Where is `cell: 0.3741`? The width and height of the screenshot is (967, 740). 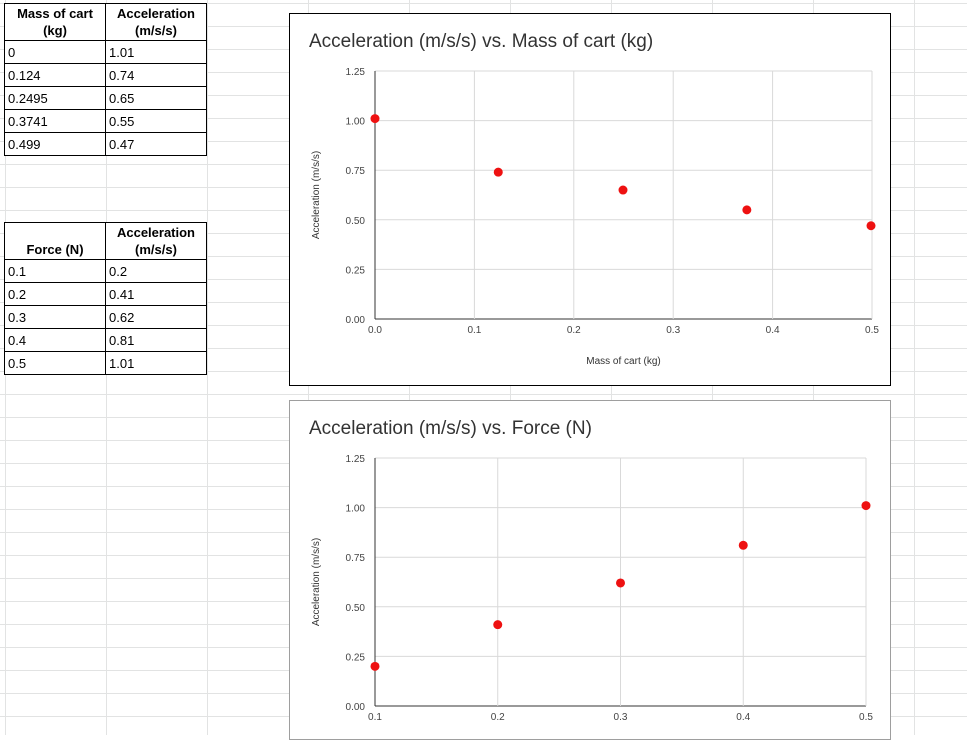
cell: 0.3741 is located at coordinates (55, 121).